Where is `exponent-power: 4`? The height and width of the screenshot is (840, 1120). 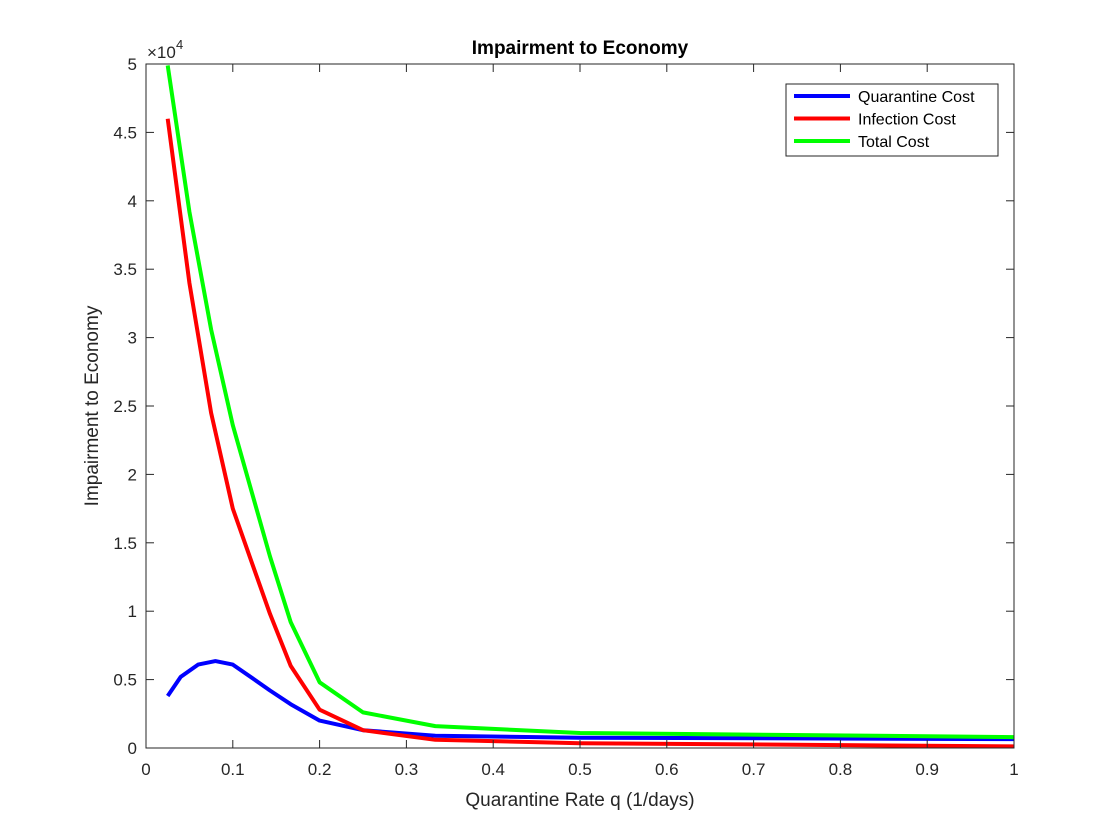
exponent-power: 4 is located at coordinates (179, 44).